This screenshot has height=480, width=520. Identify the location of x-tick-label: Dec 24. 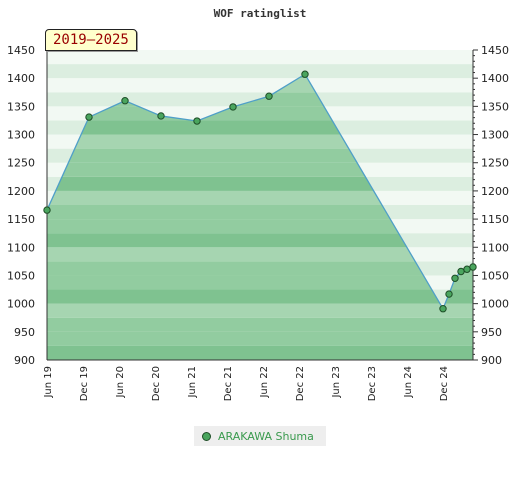
(444, 383).